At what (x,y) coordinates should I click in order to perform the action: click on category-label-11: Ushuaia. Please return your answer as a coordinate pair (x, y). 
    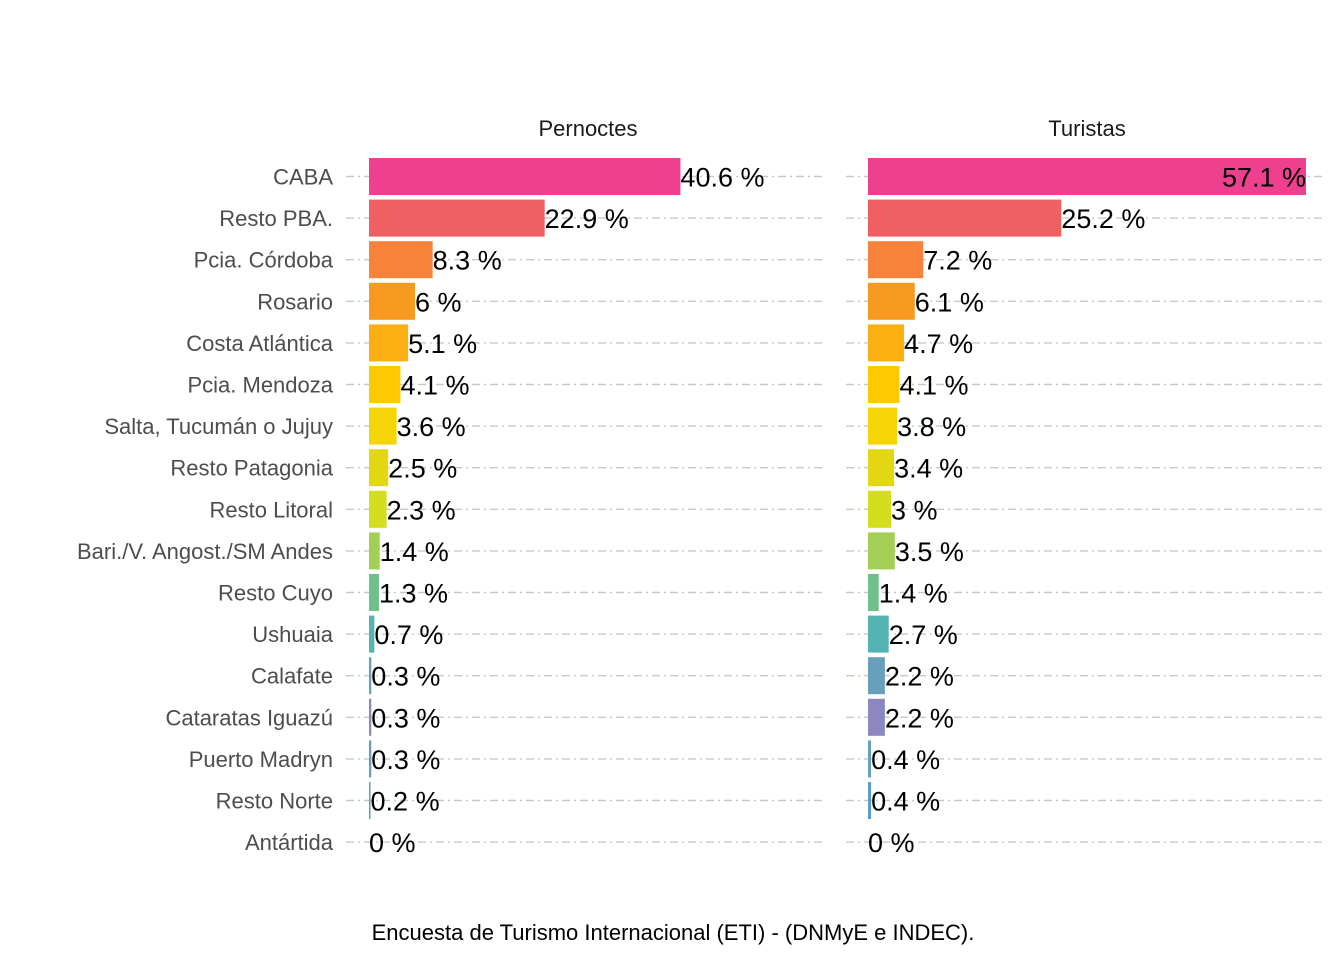
    Looking at the image, I should click on (292, 634).